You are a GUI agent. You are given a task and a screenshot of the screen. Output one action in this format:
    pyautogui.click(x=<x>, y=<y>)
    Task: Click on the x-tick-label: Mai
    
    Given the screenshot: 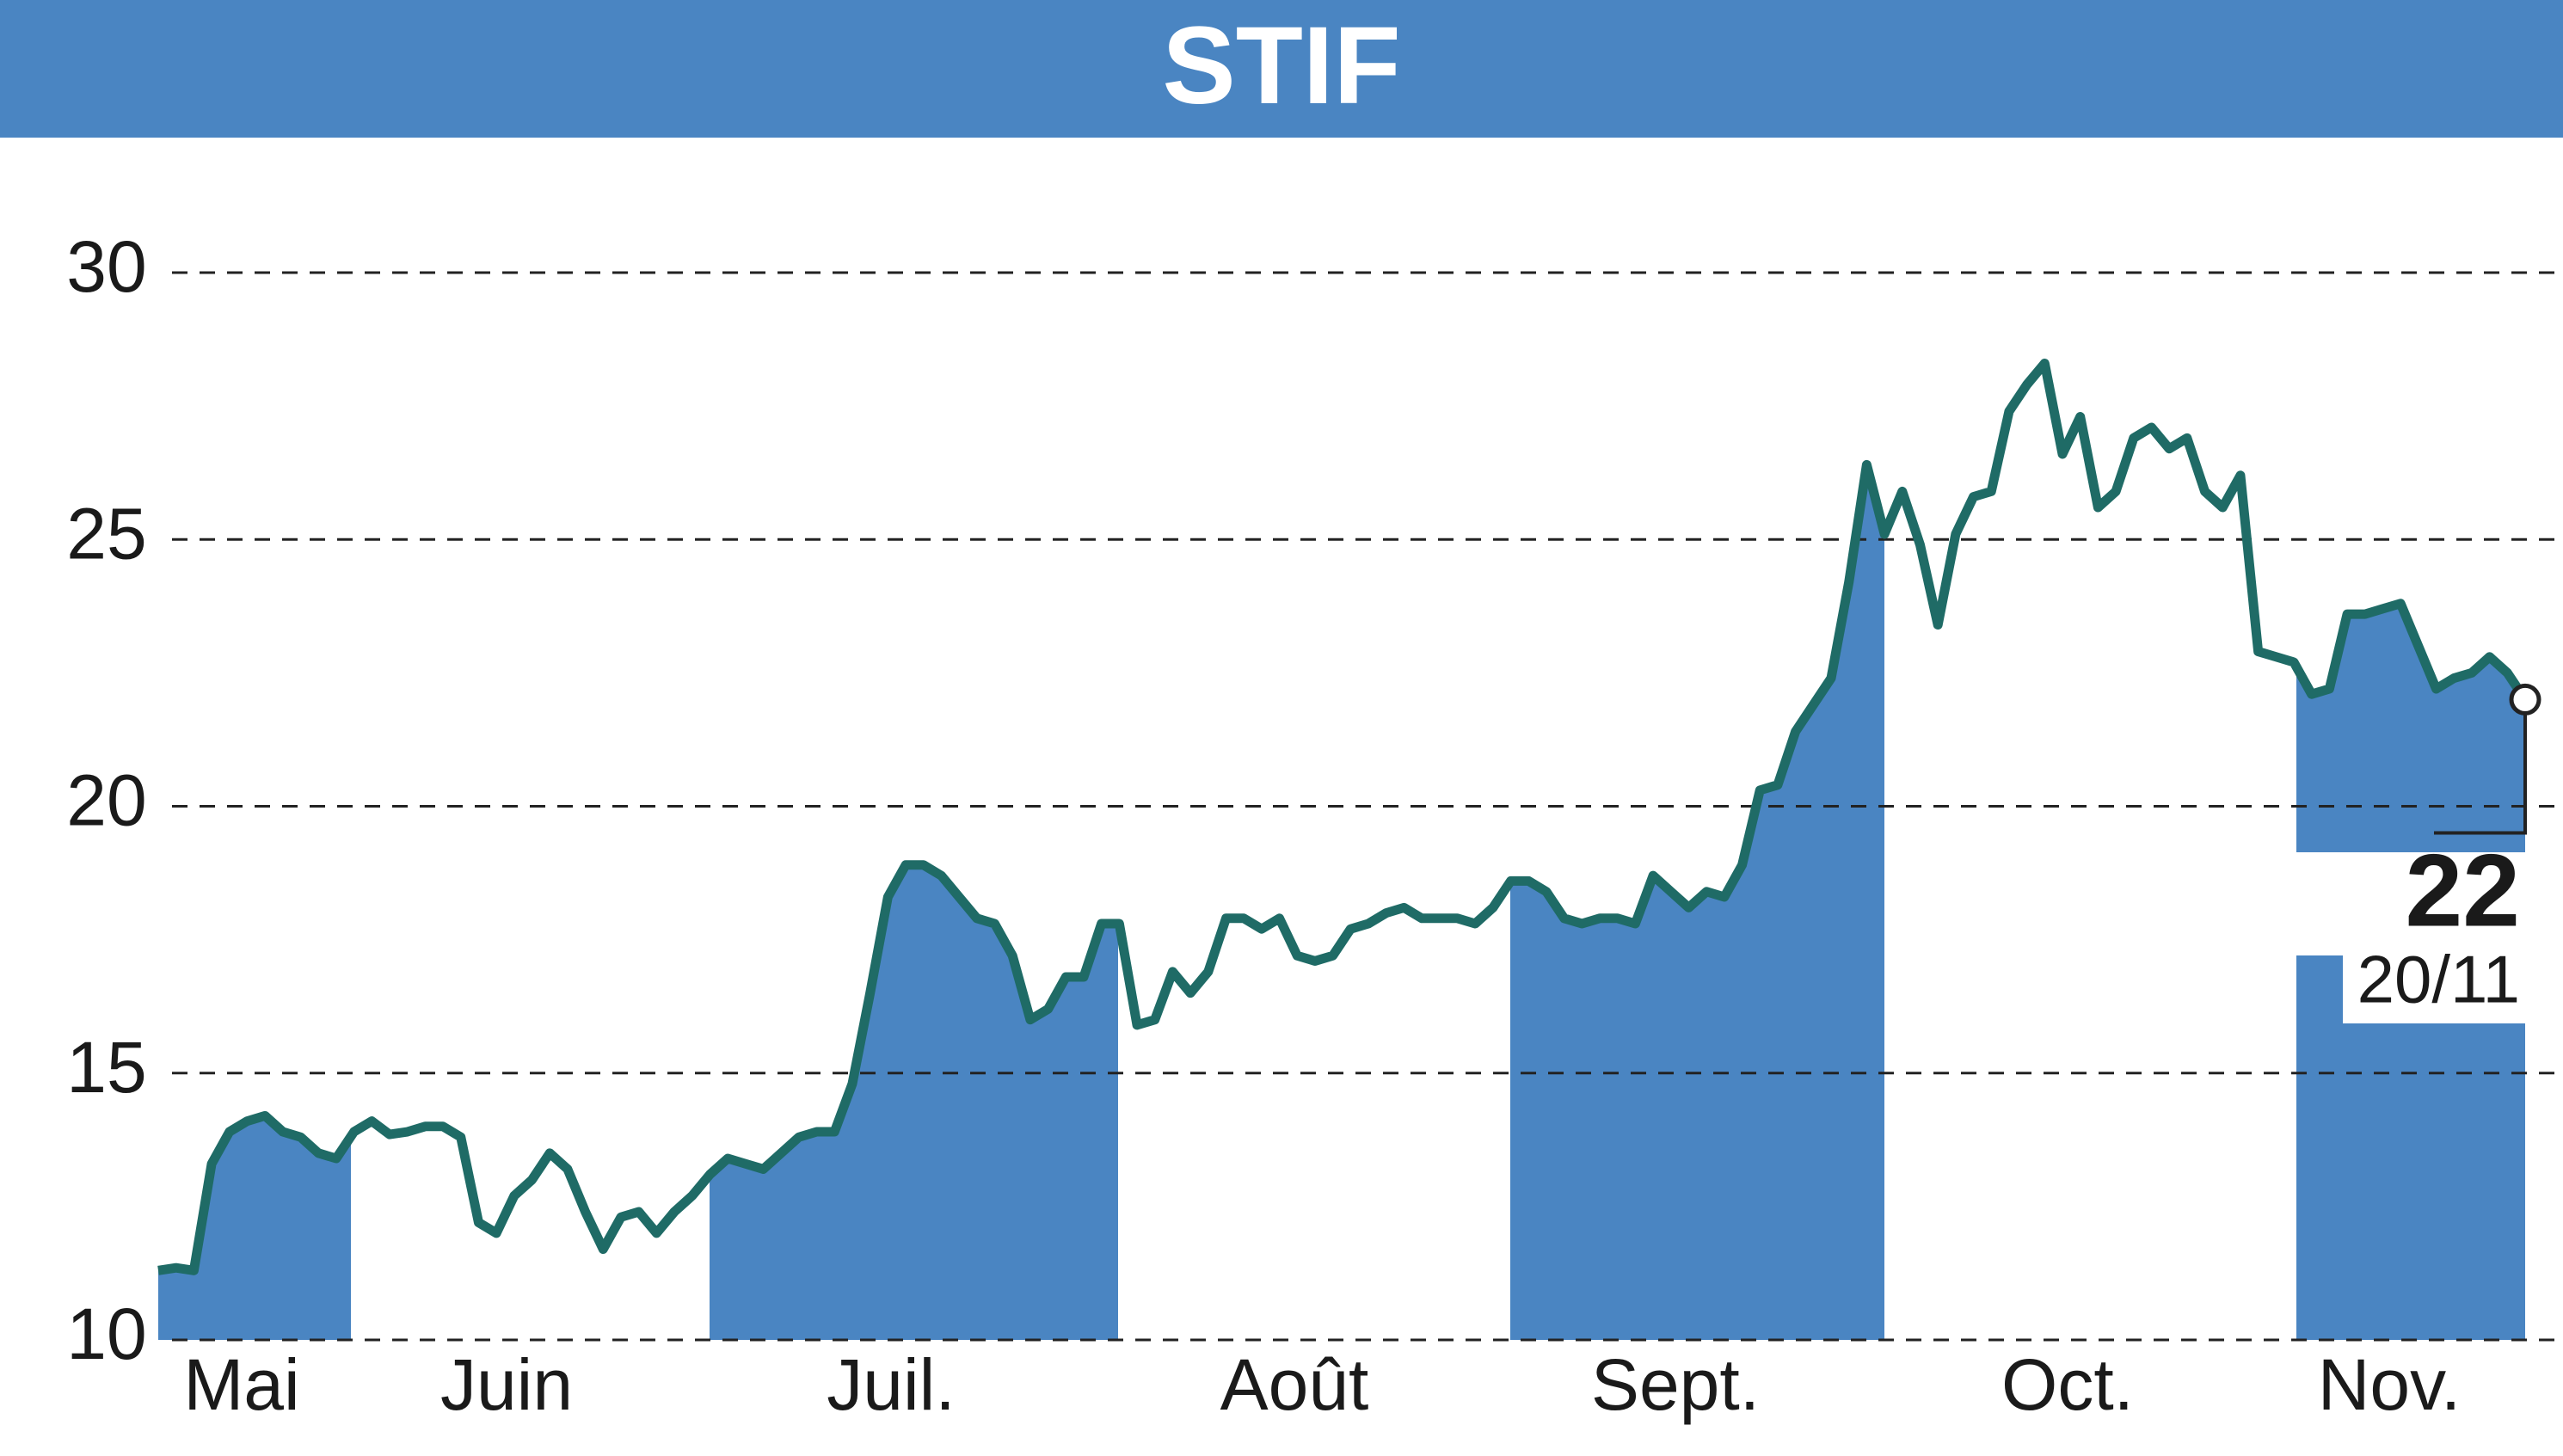 What is the action you would take?
    pyautogui.click(x=241, y=1385)
    